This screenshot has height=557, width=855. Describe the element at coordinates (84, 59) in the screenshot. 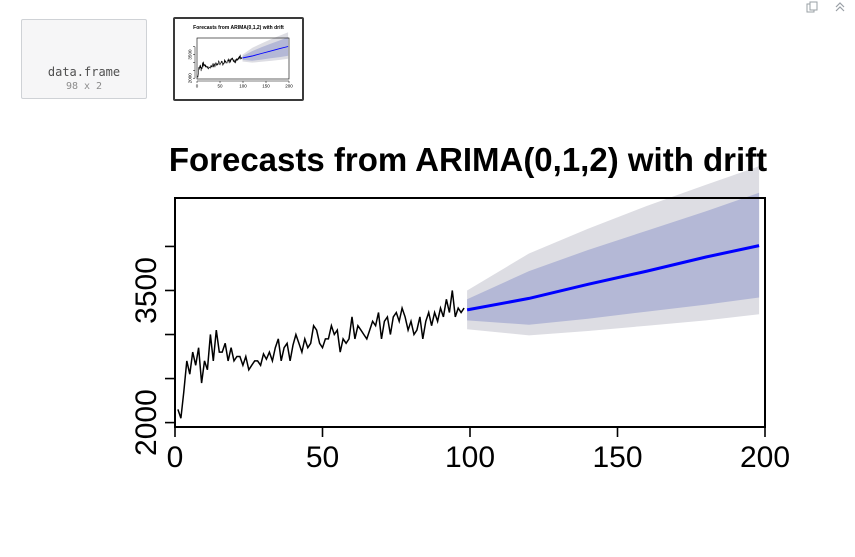

I see `dataframe-thumbnail: data.frame 98 x 2` at that location.